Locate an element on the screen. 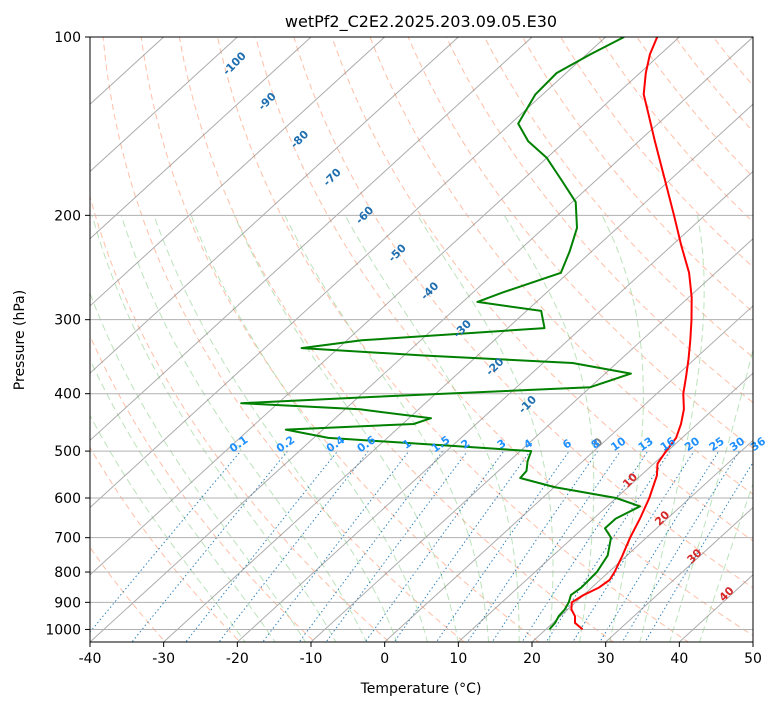 Image resolution: width=775 pixels, height=708 pixels. y-tick-label: 300 is located at coordinates (67, 321).